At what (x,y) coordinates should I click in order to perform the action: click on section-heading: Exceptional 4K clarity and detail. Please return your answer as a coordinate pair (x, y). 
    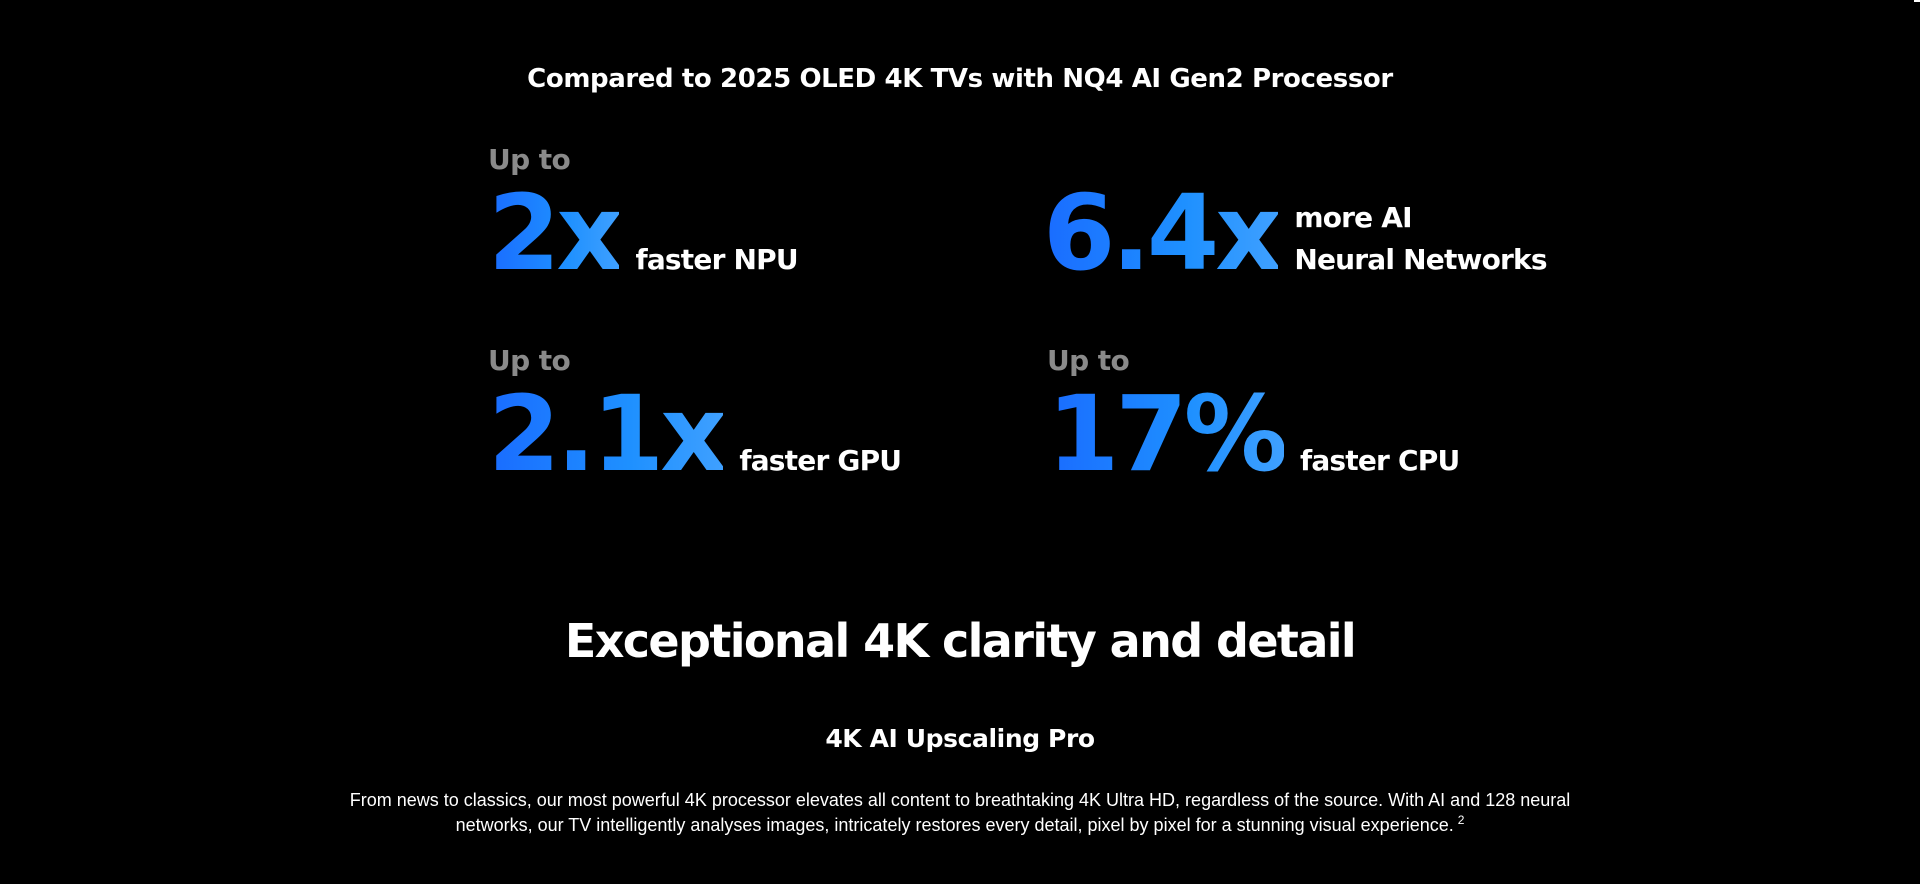
    Looking at the image, I should click on (960, 641).